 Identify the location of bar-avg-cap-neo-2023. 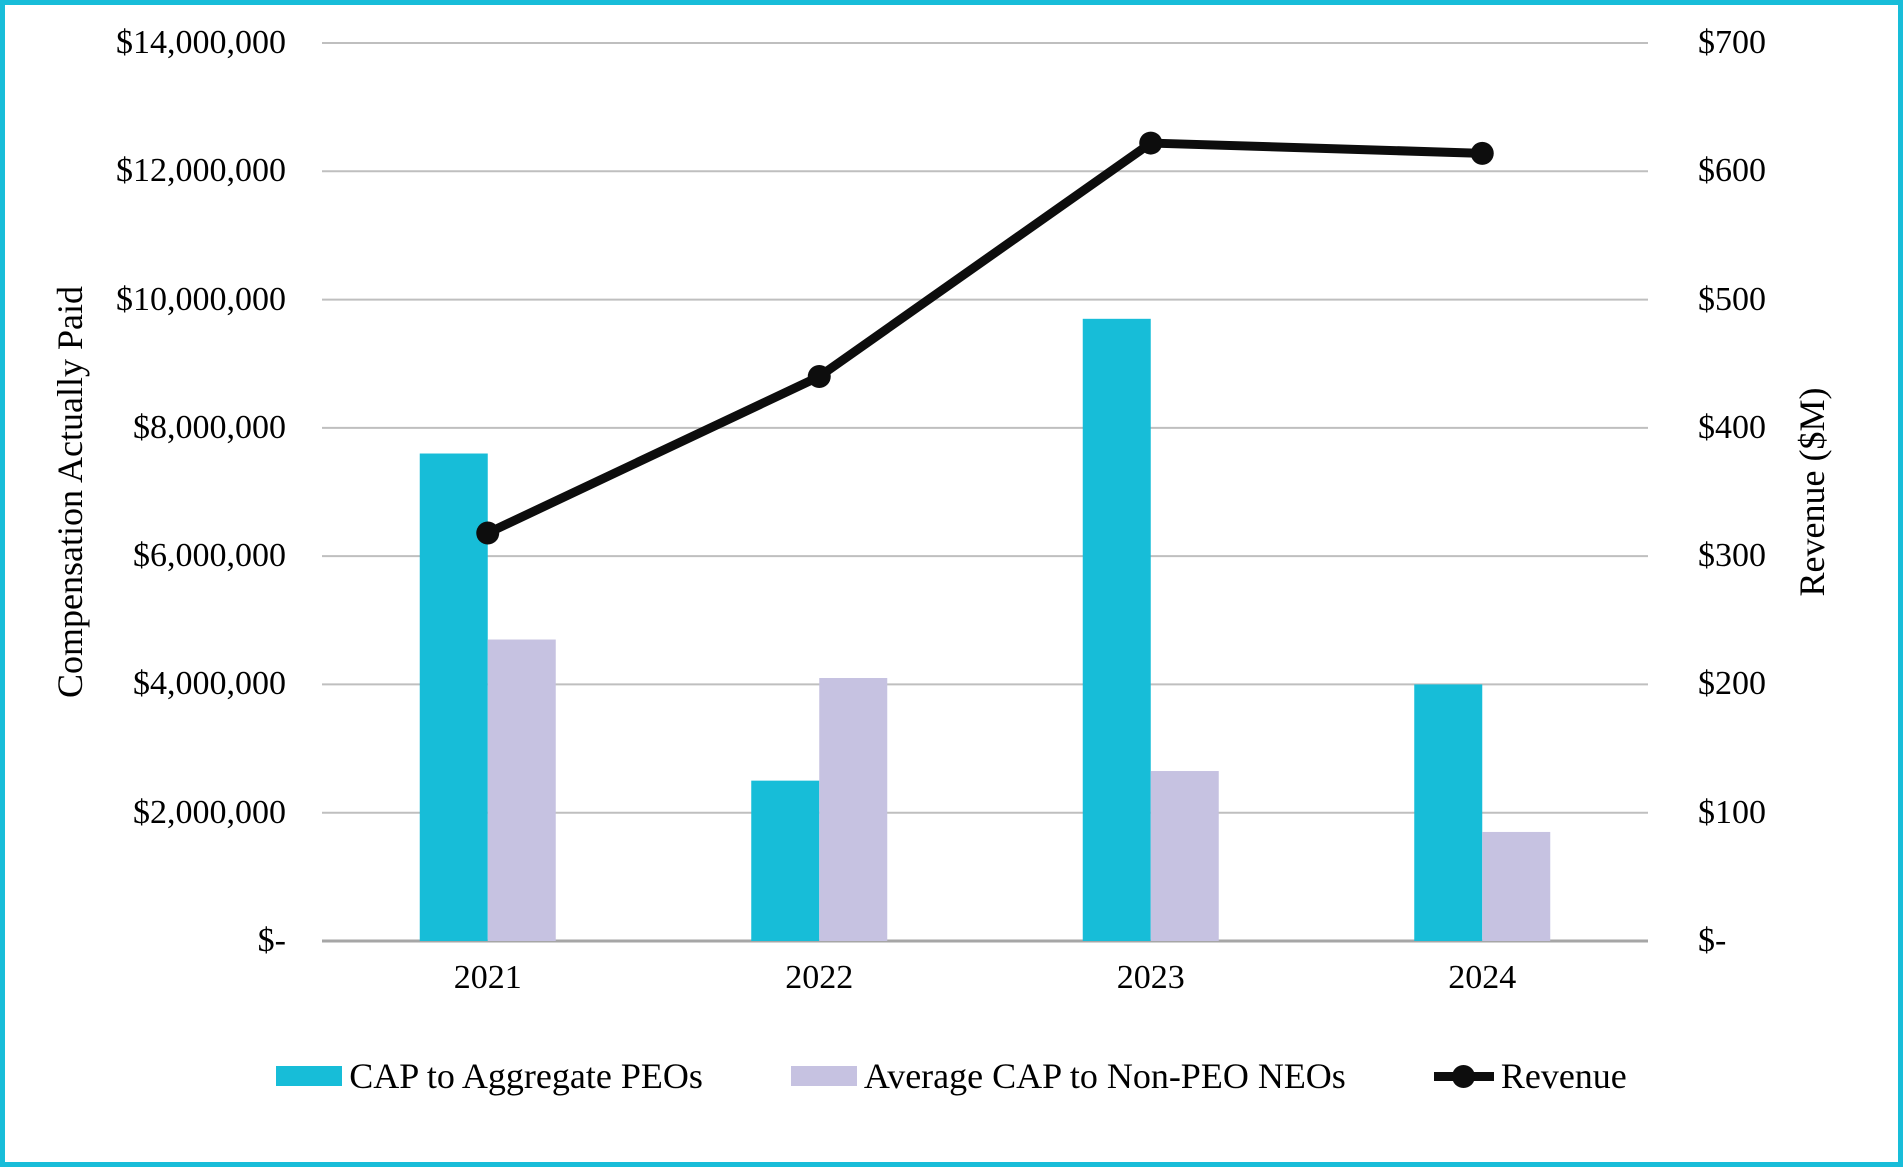
(1184, 856).